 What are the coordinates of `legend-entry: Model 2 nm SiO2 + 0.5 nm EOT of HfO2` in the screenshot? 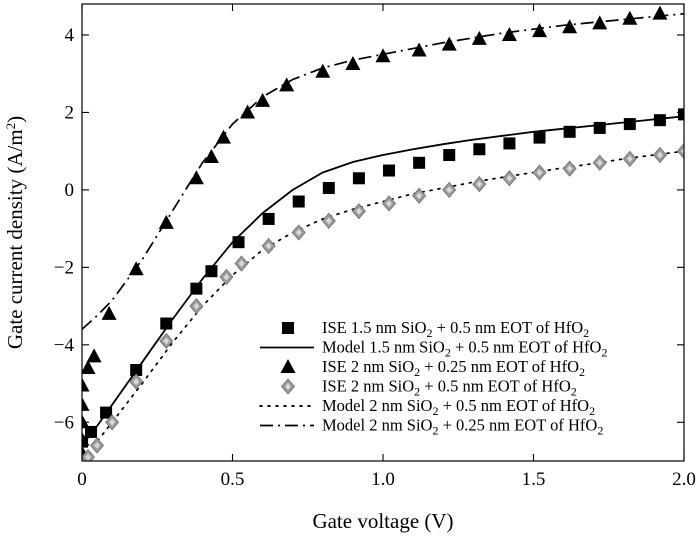 It's located at (427, 407).